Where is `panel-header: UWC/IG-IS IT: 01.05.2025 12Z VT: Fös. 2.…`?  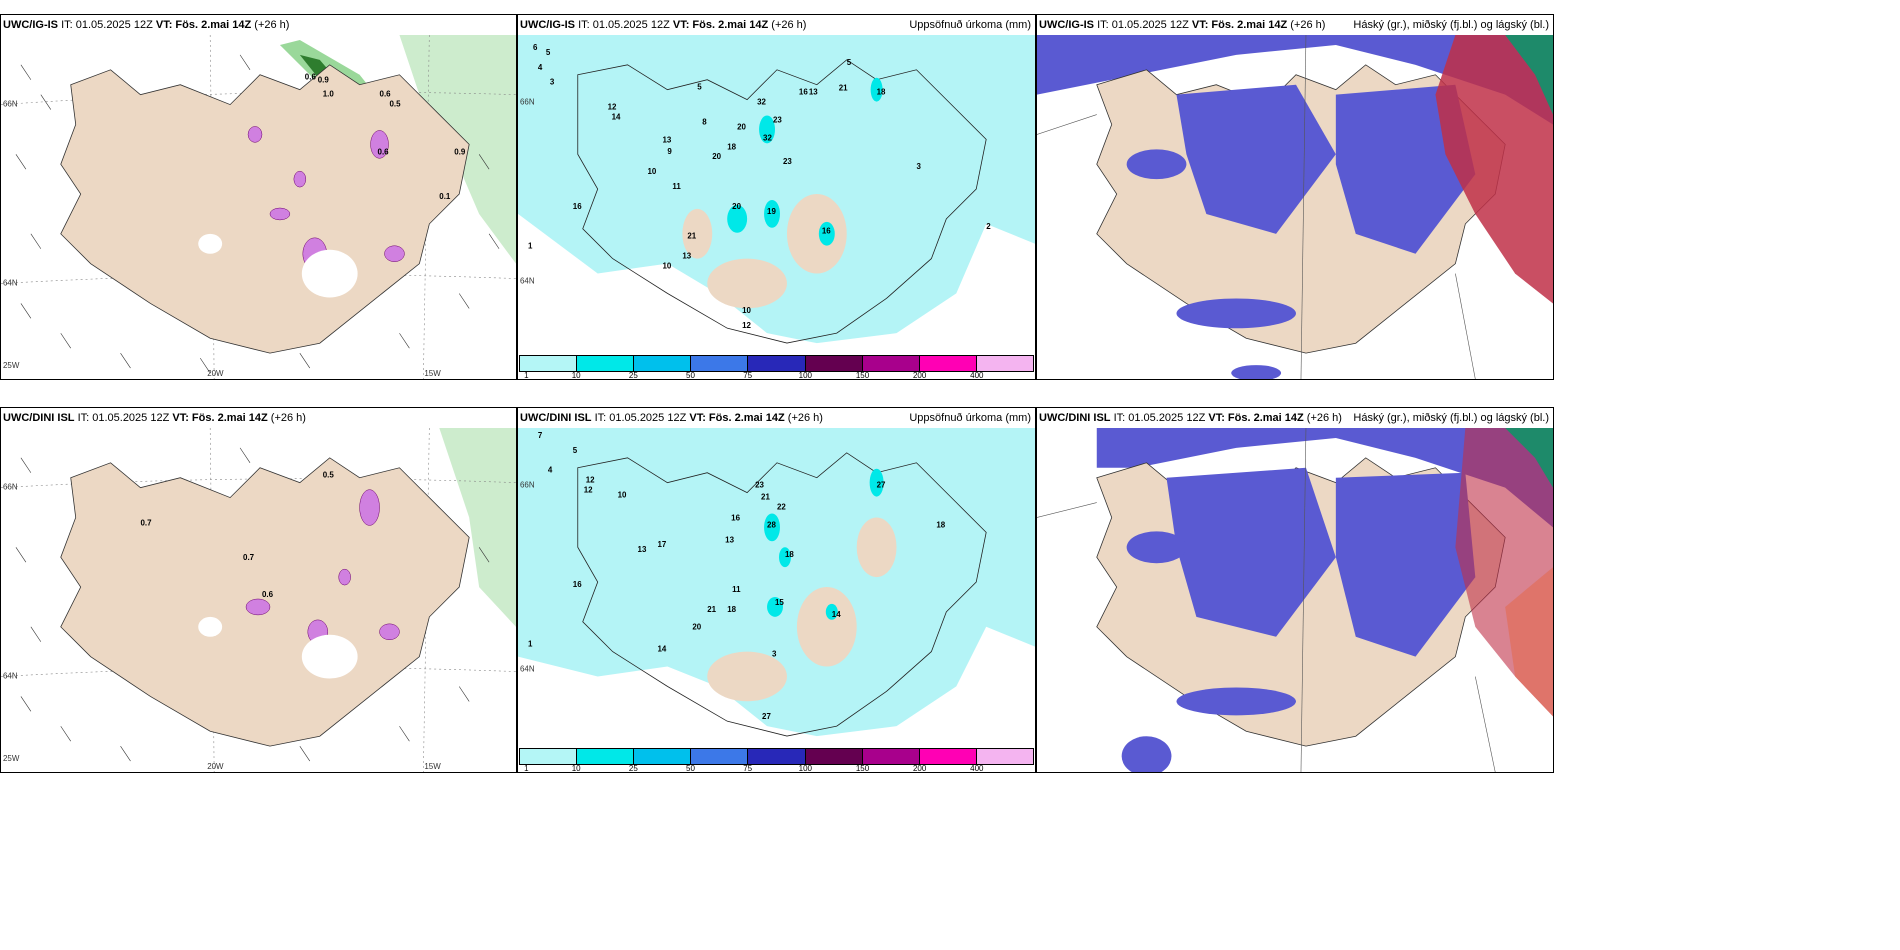
panel-header: UWC/IG-IS IT: 01.05.2025 12Z VT: Fös. 2.… is located at coordinates (776, 25).